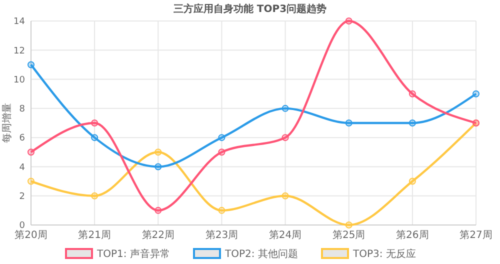 This screenshot has height=264, width=500. What do you see at coordinates (7, 123) in the screenshot?
I see `y-axis-title: 每周增量` at bounding box center [7, 123].